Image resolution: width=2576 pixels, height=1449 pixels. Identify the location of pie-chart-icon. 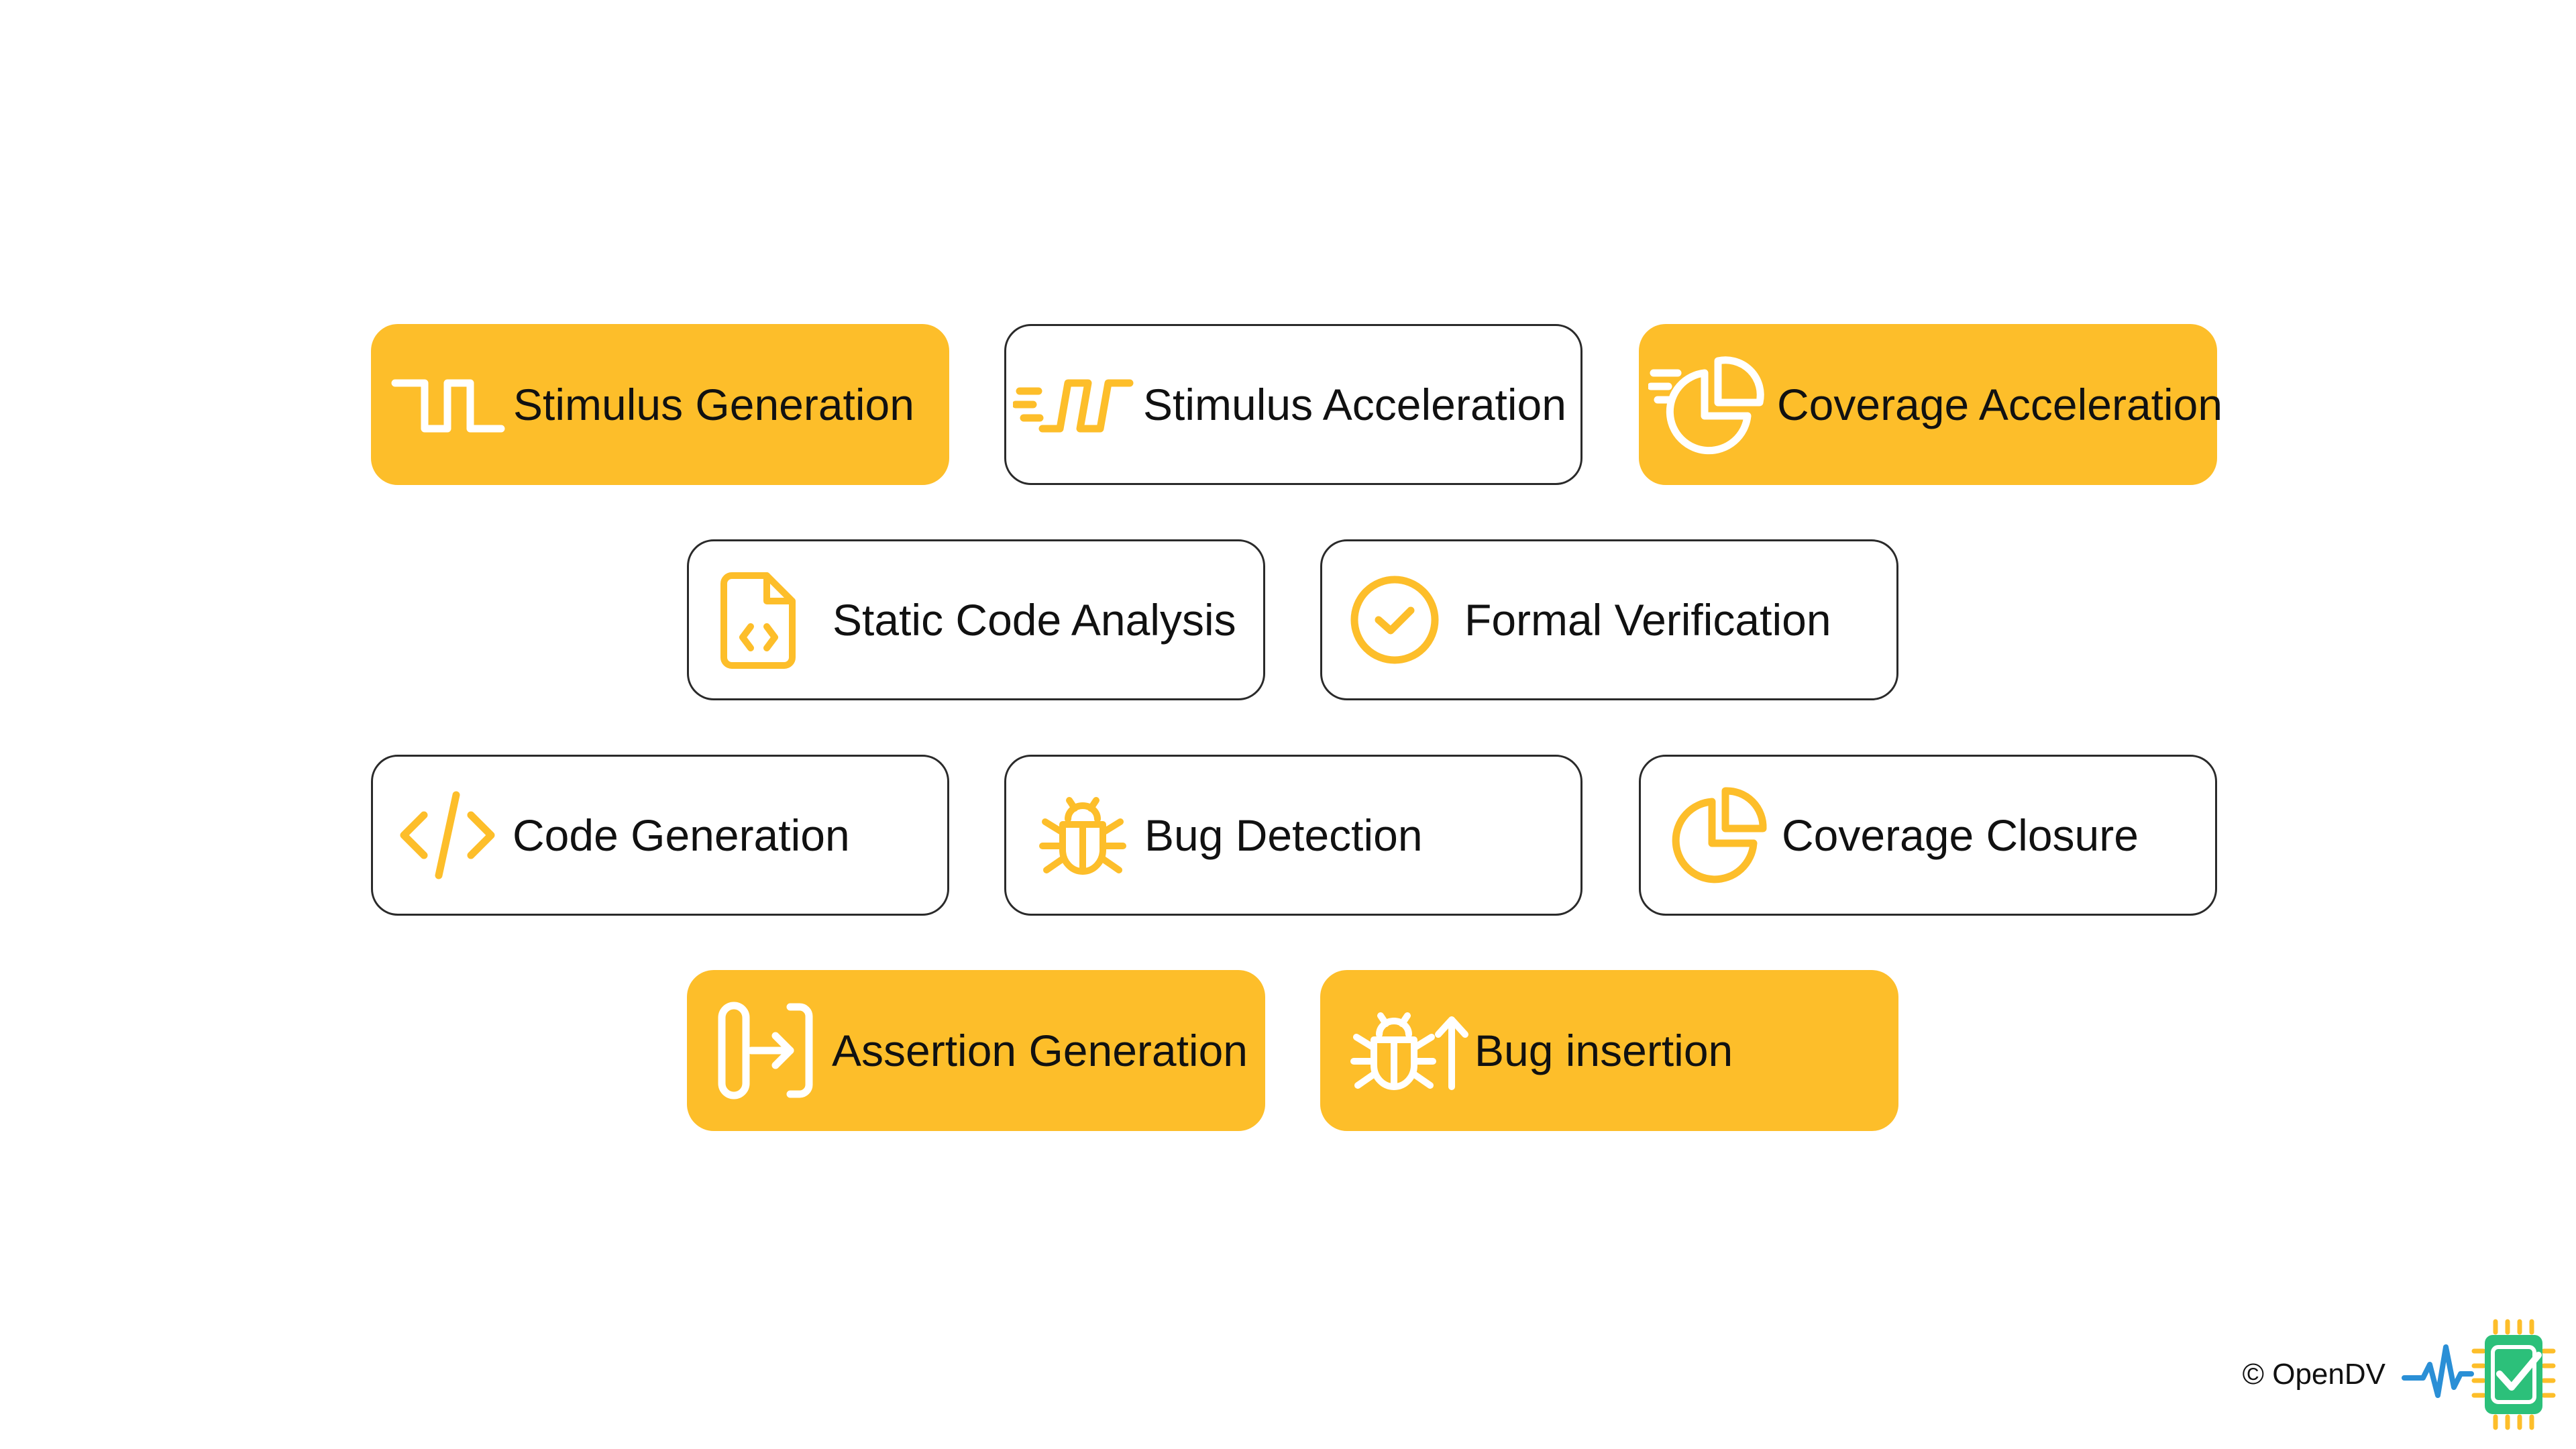
(1718, 835).